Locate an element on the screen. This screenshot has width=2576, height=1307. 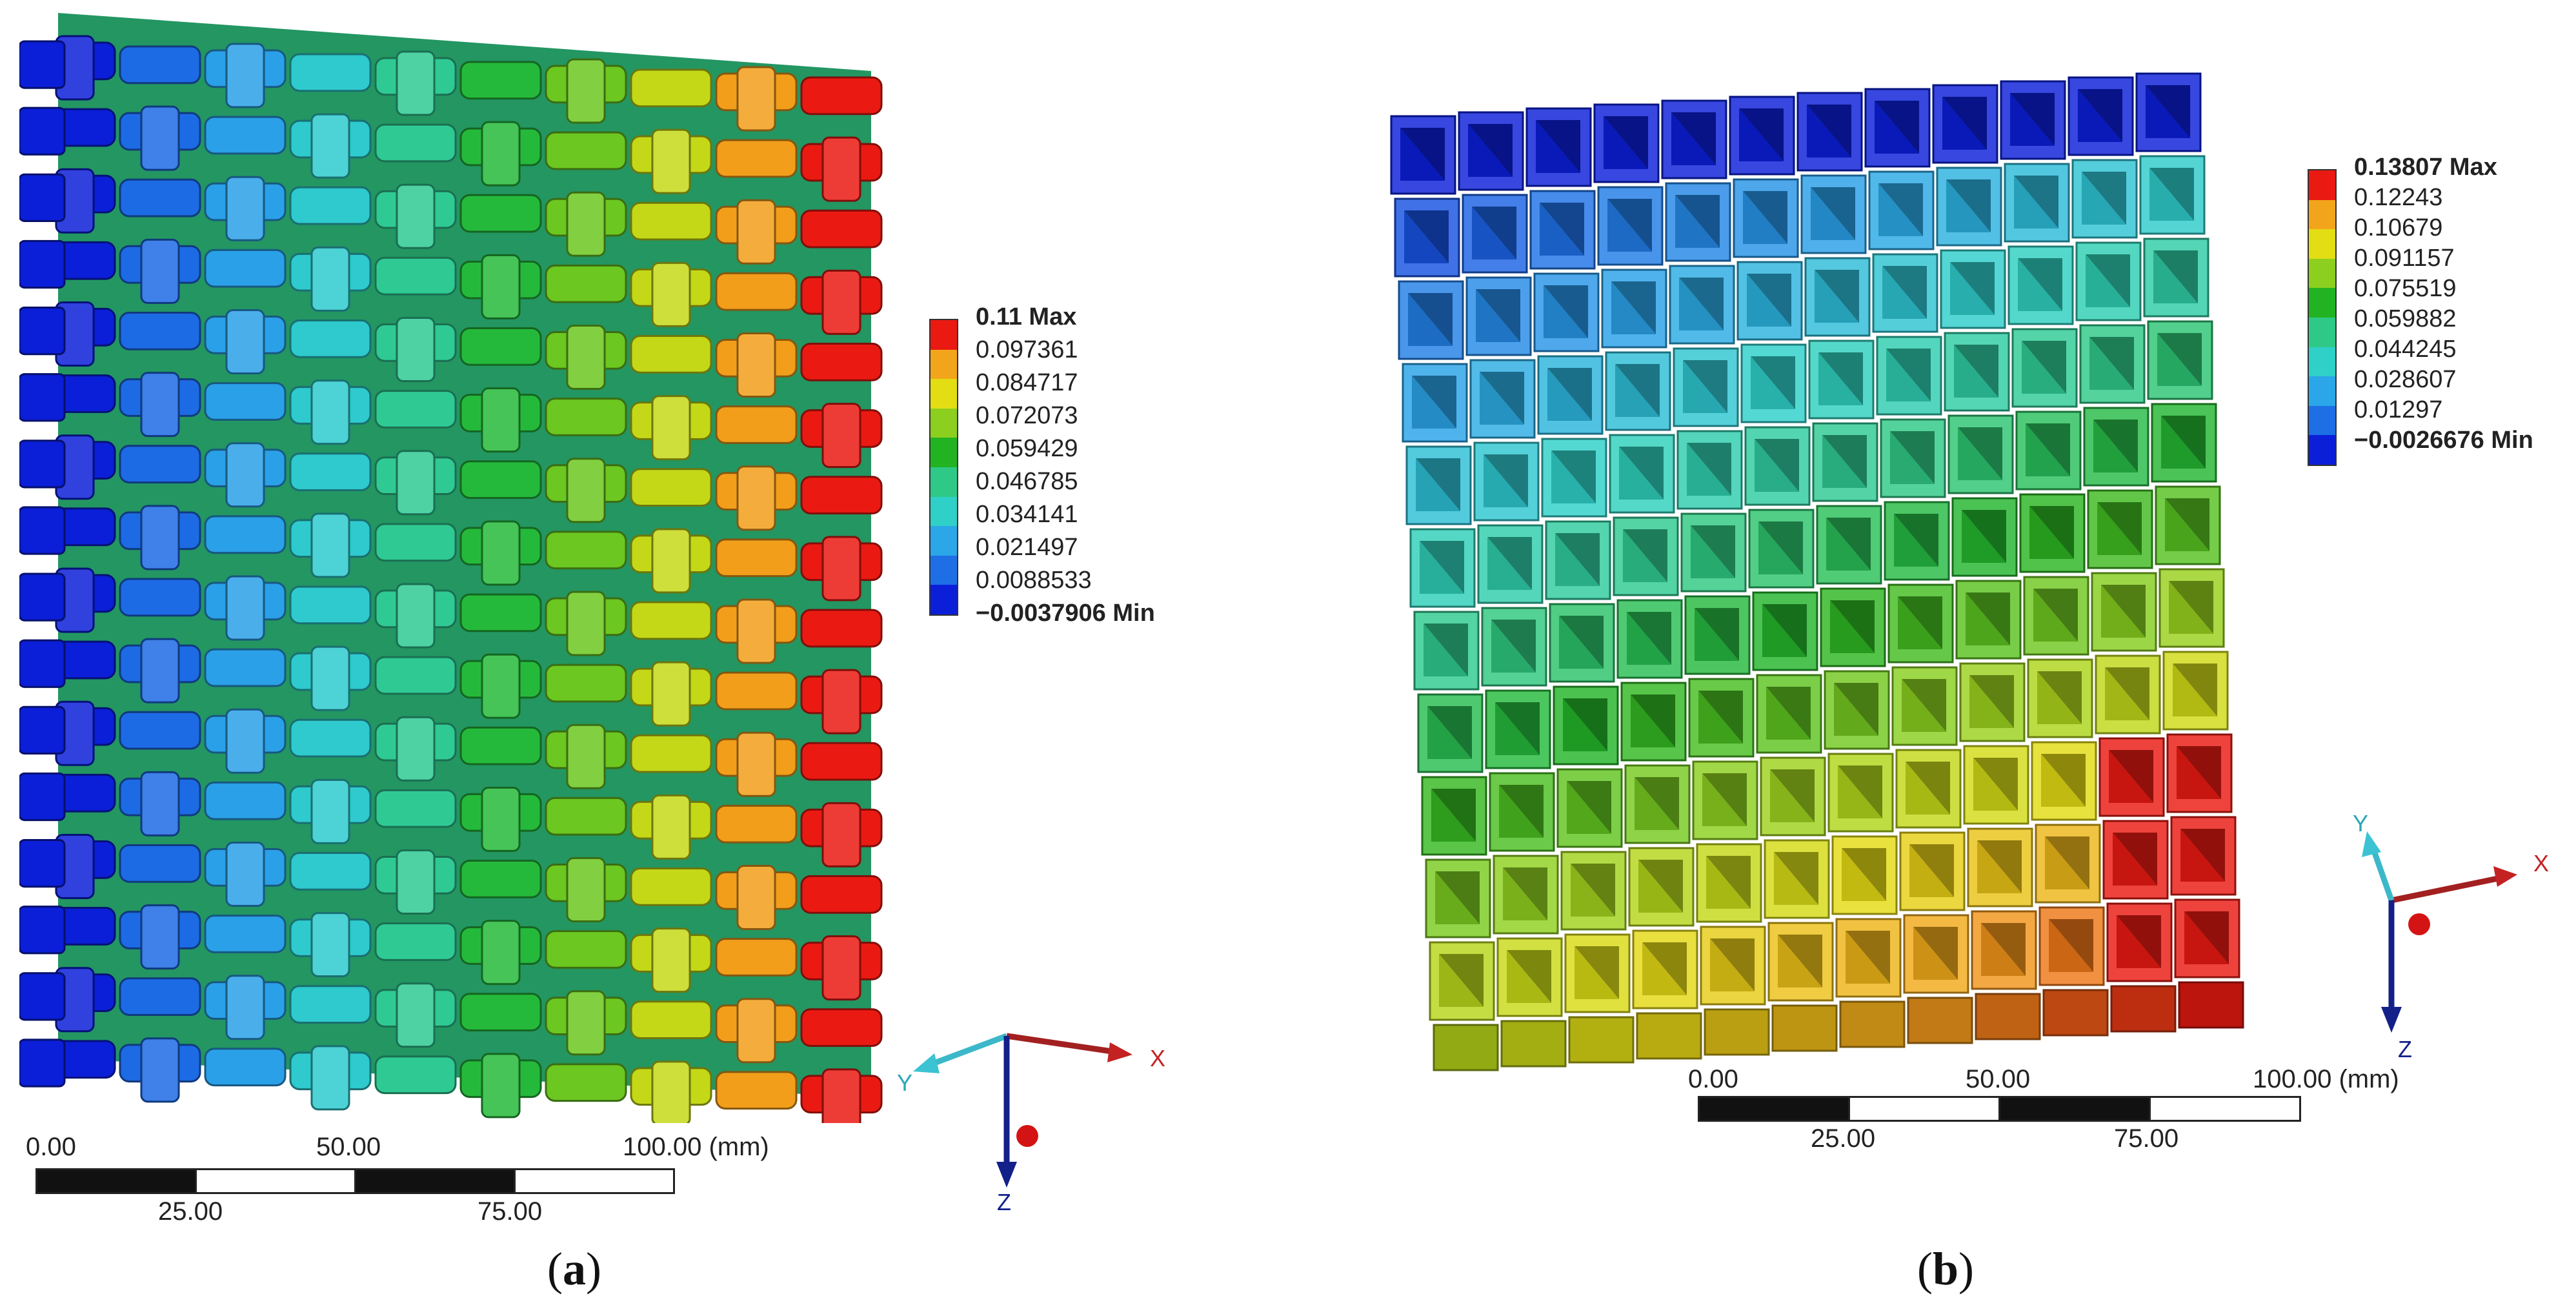
scale-segment-dark is located at coordinates (1774, 1109).